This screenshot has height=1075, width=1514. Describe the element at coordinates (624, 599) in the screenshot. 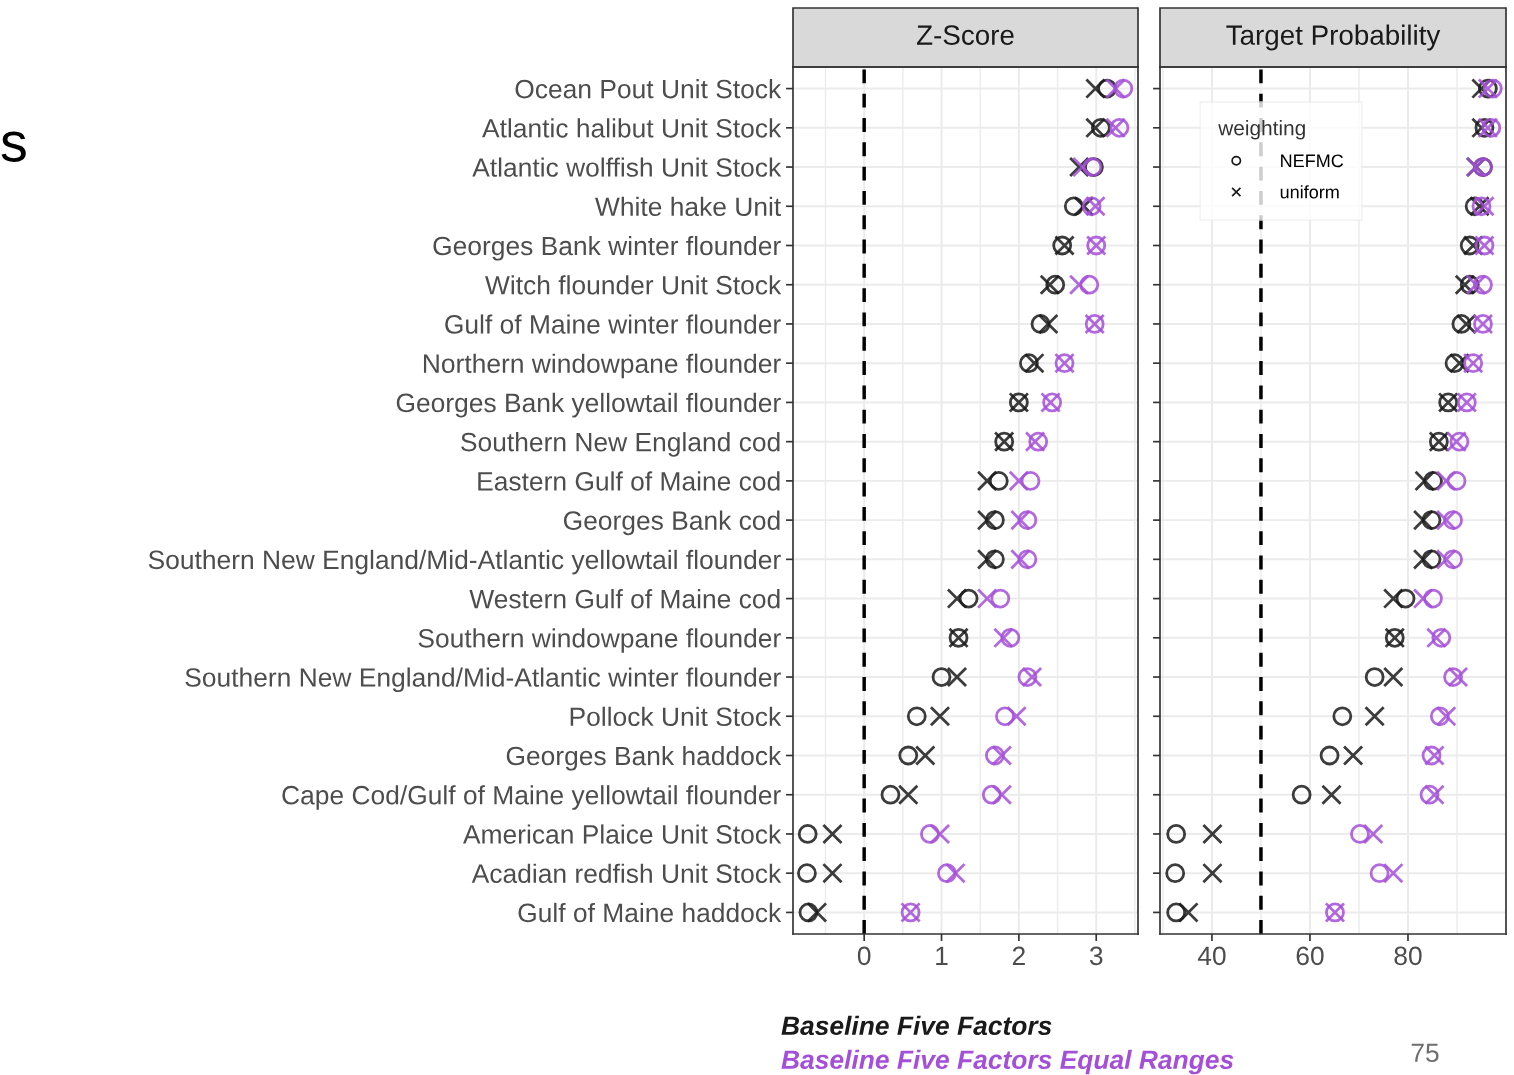

I see `y-tick-label: Western Gulf of Maine cod` at that location.